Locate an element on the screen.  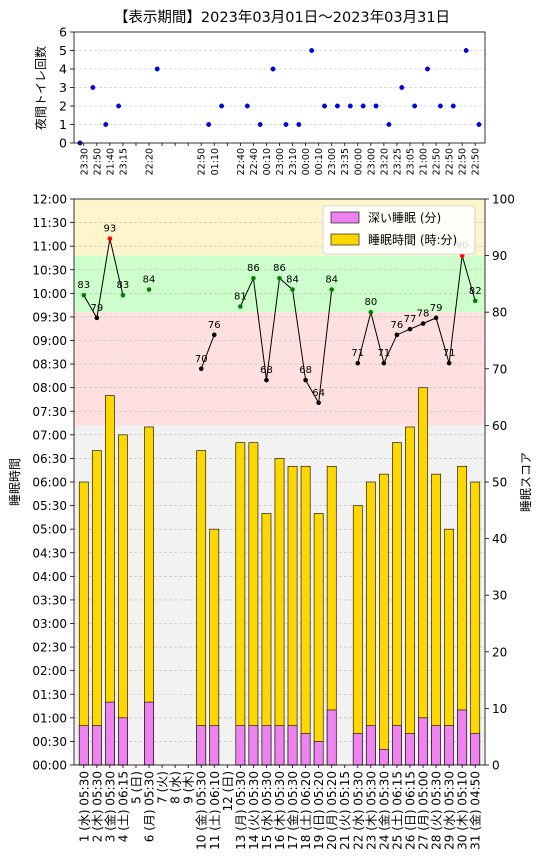
toilet-y-tick-label: 2 is located at coordinates (63, 106).